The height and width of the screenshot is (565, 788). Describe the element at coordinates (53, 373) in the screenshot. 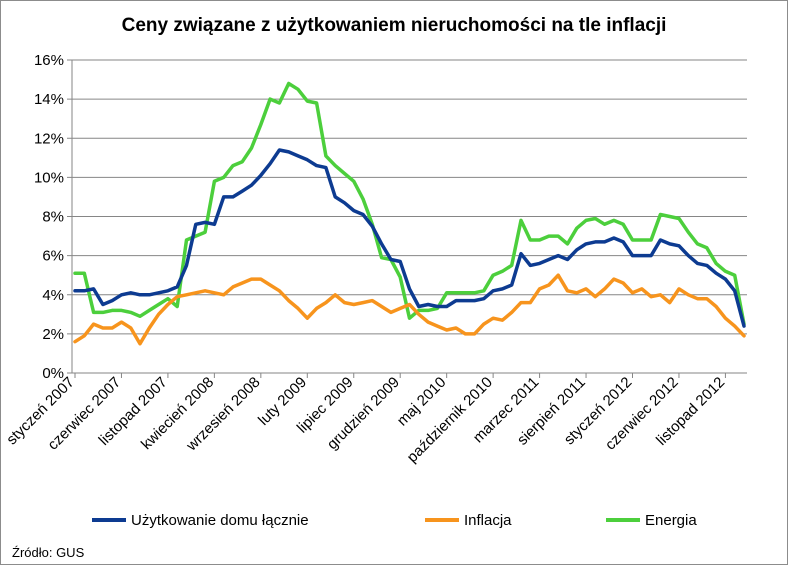

I see `y-tick-label: 0%` at that location.